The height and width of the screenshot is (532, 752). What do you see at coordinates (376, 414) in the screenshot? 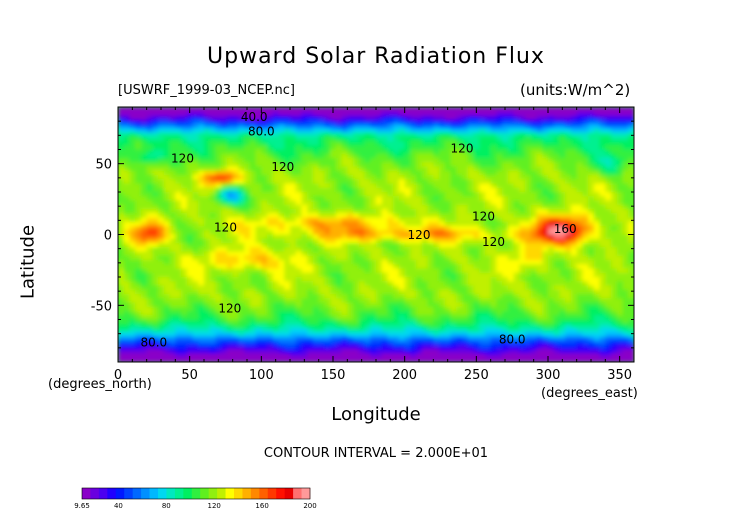
I see `x-axis-title: Longitude` at bounding box center [376, 414].